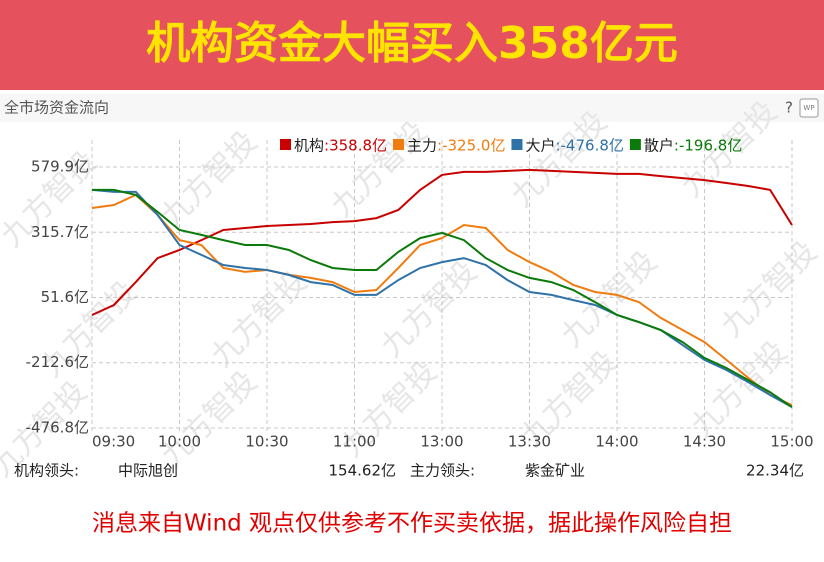 Image resolution: width=824 pixels, height=562 pixels. I want to click on banner-title: 机构资金大幅买入358亿元, so click(412, 43).